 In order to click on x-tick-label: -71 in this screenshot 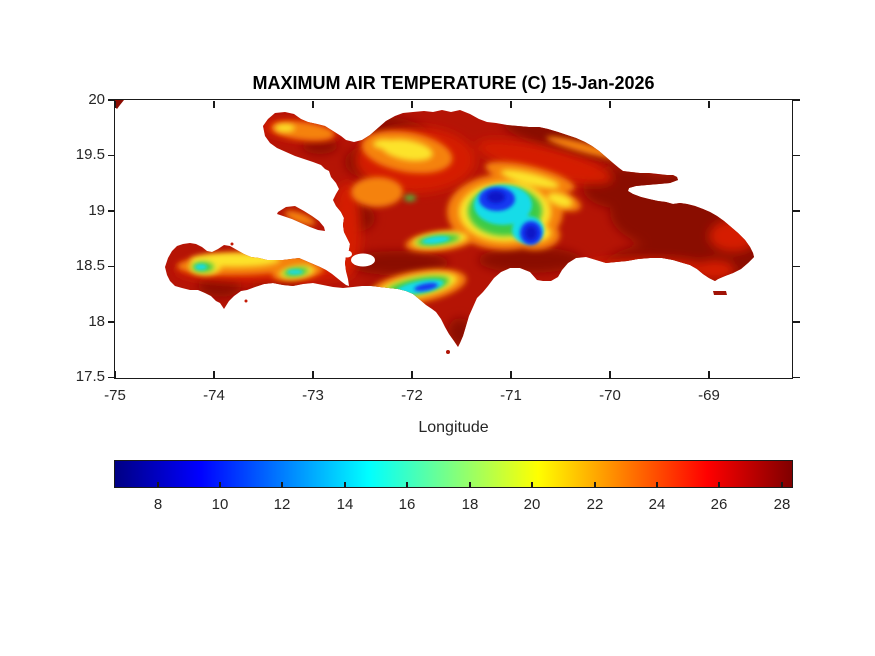, I will do `click(511, 395)`.